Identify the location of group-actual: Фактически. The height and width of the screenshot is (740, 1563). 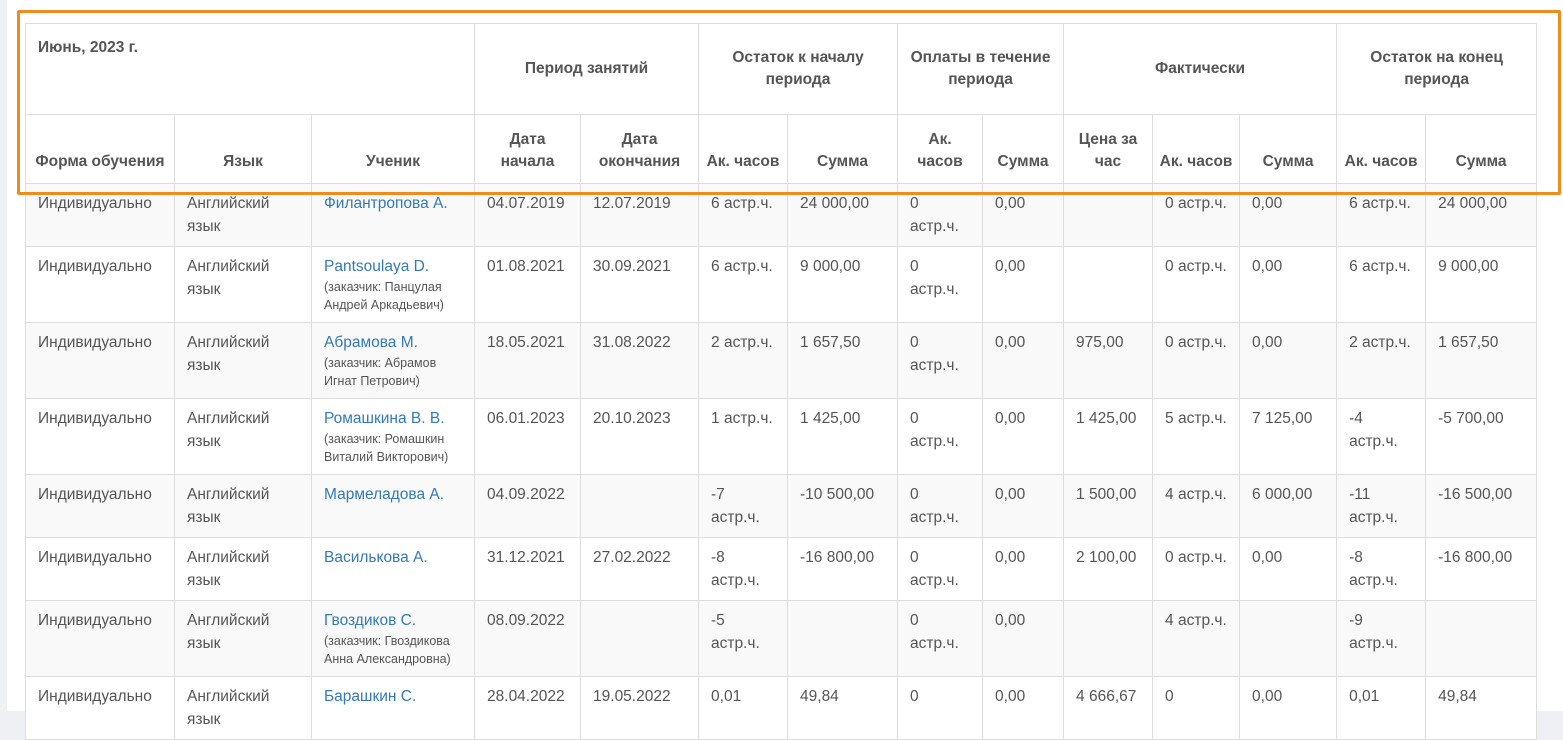
(1200, 69).